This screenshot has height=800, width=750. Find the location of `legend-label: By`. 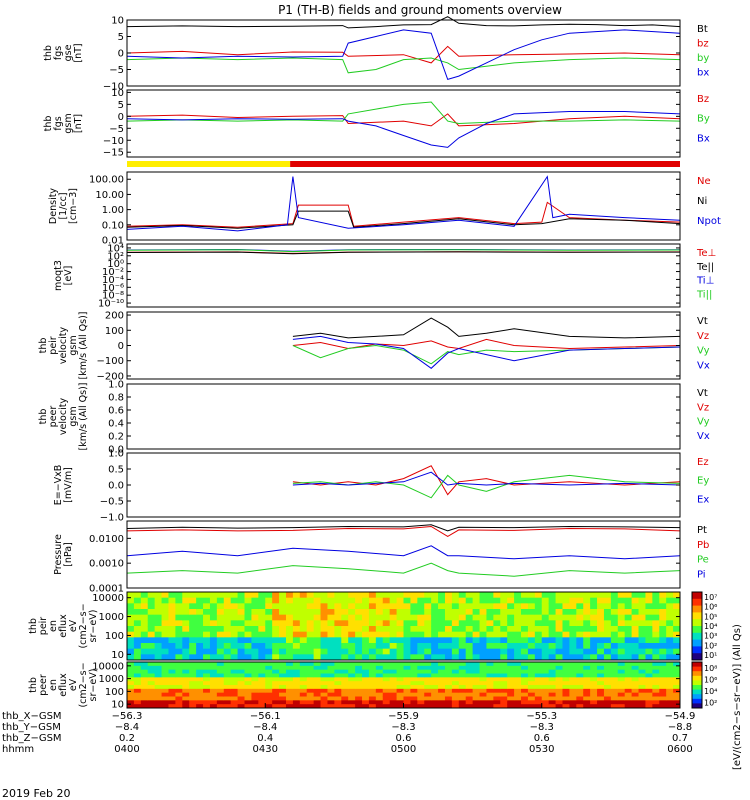

legend-label: By is located at coordinates (703, 119).